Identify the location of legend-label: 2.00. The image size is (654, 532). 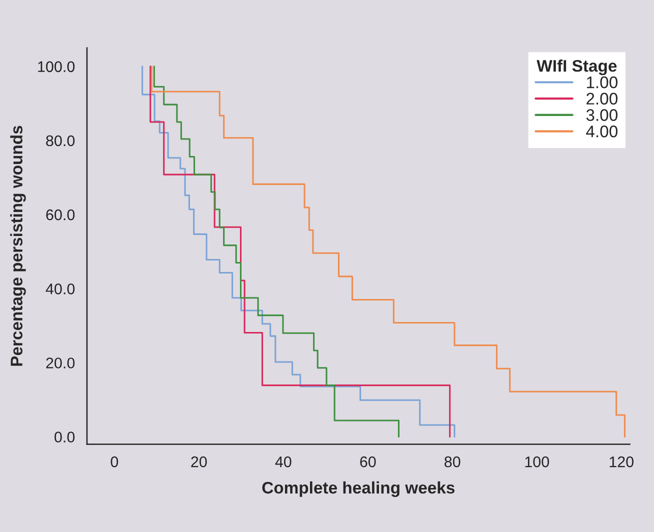
(602, 98).